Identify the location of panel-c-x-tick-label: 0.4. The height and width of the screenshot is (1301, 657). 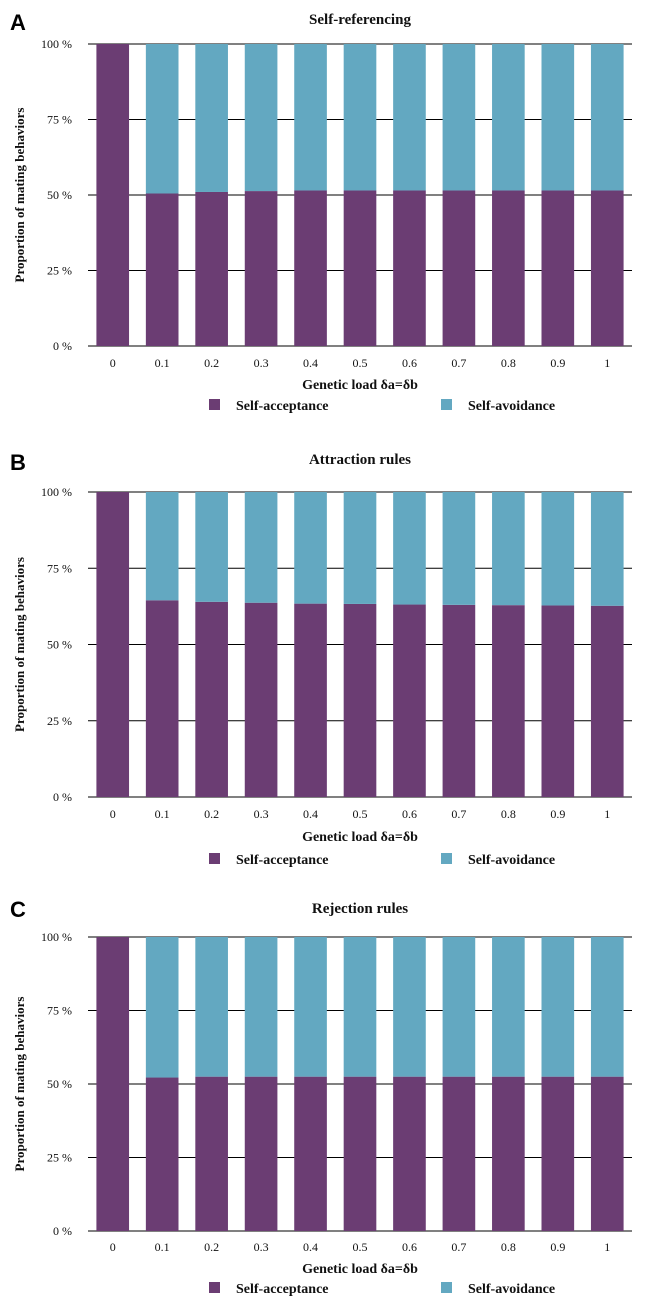
(310, 1247).